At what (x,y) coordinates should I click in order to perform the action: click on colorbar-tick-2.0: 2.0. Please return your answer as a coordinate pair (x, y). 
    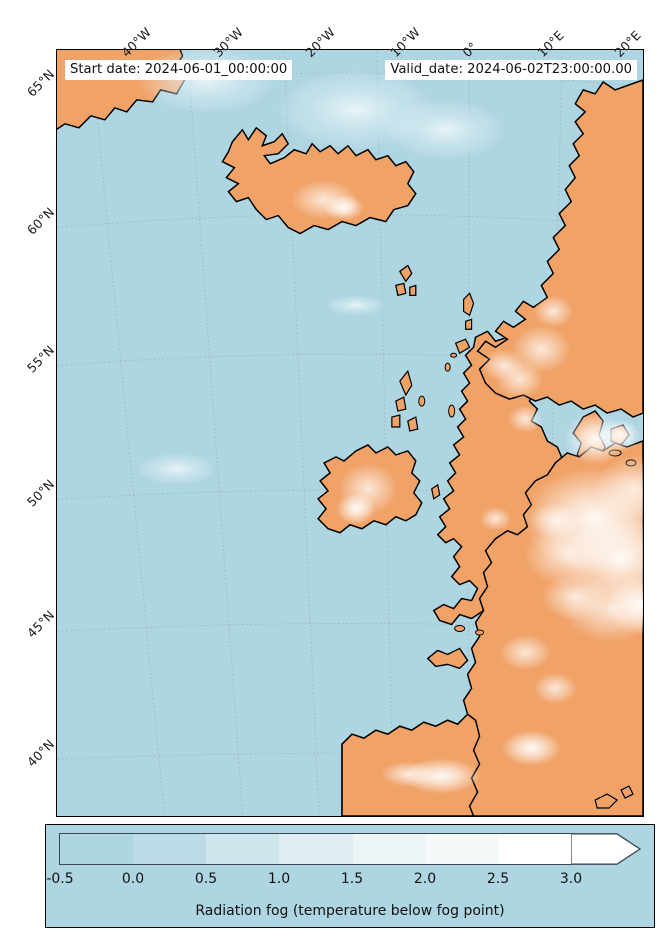
    Looking at the image, I should click on (425, 879).